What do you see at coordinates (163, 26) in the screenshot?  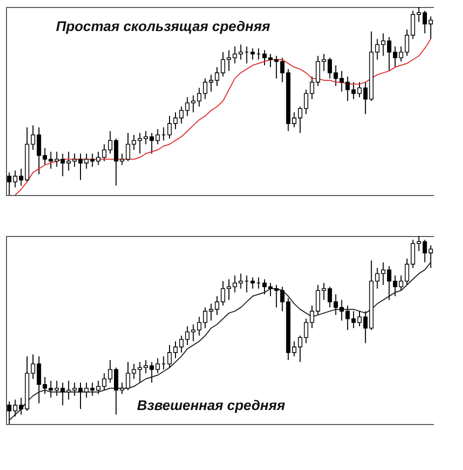 I see `text: Простая скользящая средняя` at bounding box center [163, 26].